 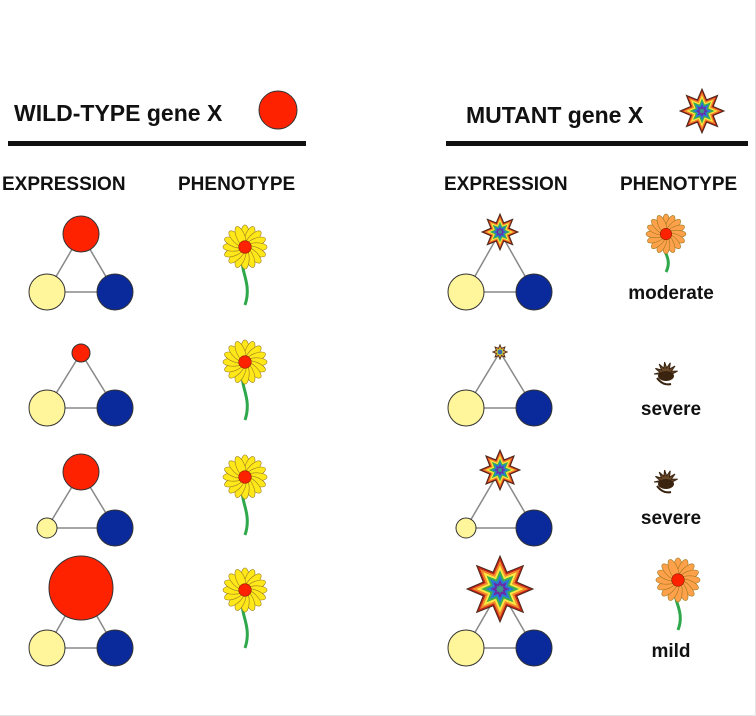 I want to click on mutant-network-row3, so click(x=504, y=497).